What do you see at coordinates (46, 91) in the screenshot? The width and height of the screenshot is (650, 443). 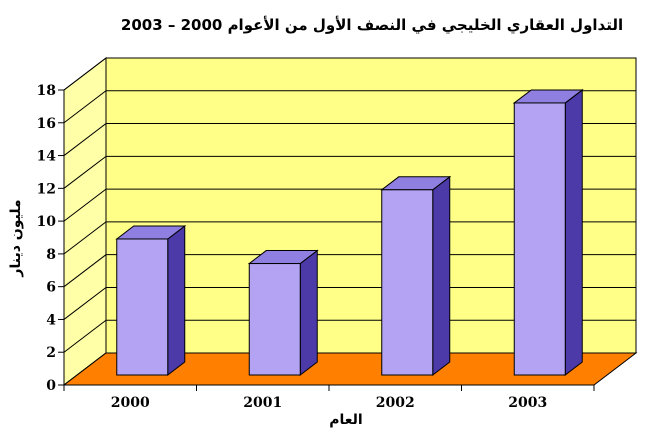 I see `y-tick-label: 18` at bounding box center [46, 91].